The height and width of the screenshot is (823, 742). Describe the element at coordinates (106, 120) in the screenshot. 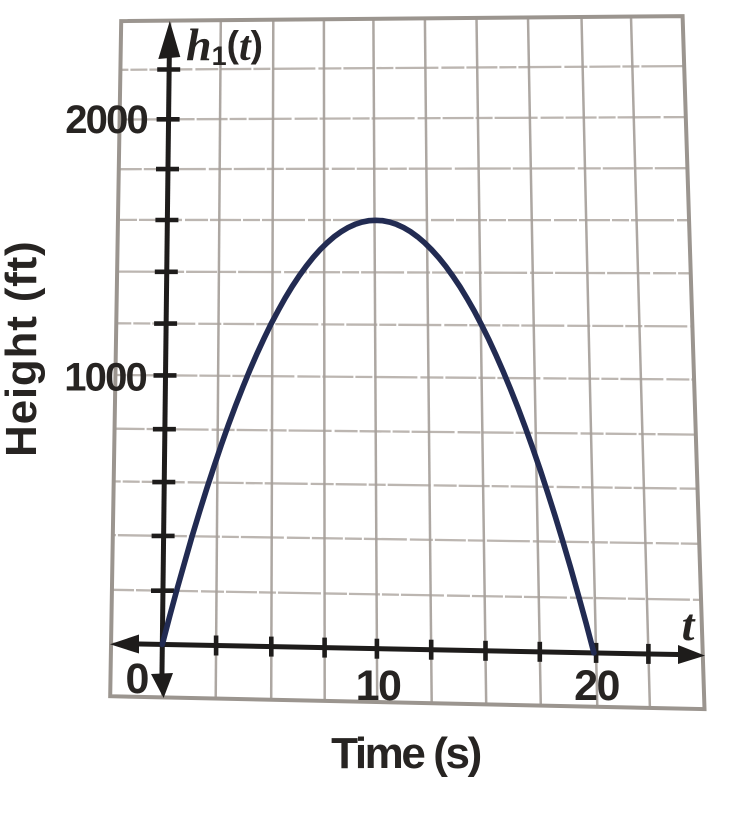

I see `svg-text: 2000` at that location.